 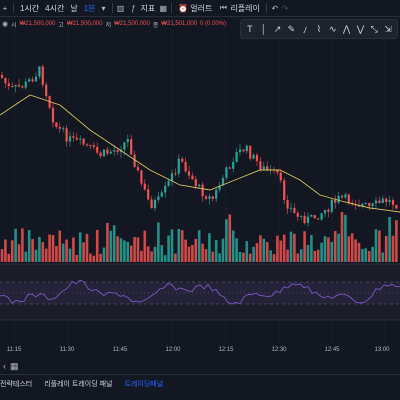 I want to click on eye-icon: ◉, so click(x=5, y=24).